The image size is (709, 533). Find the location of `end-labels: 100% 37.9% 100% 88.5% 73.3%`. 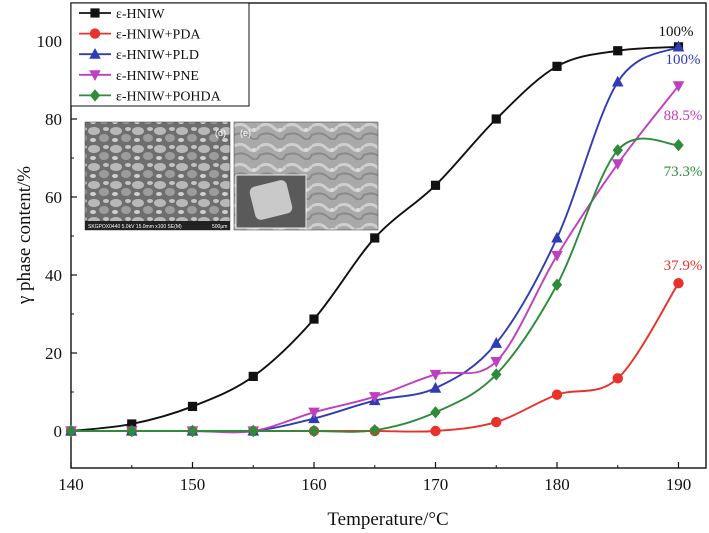

end-labels: 100% 37.9% 100% 88.5% 73.3% is located at coordinates (681, 149).